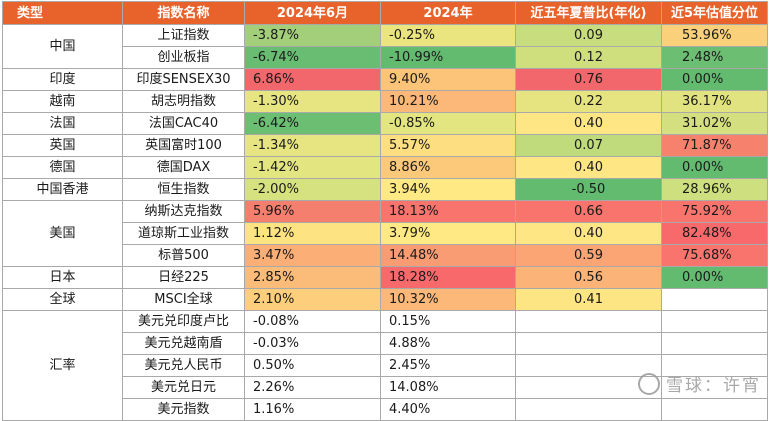 The height and width of the screenshot is (421, 769). Describe the element at coordinates (312, 255) in the screenshot. I see `june-return-cell: 3.47%` at that location.